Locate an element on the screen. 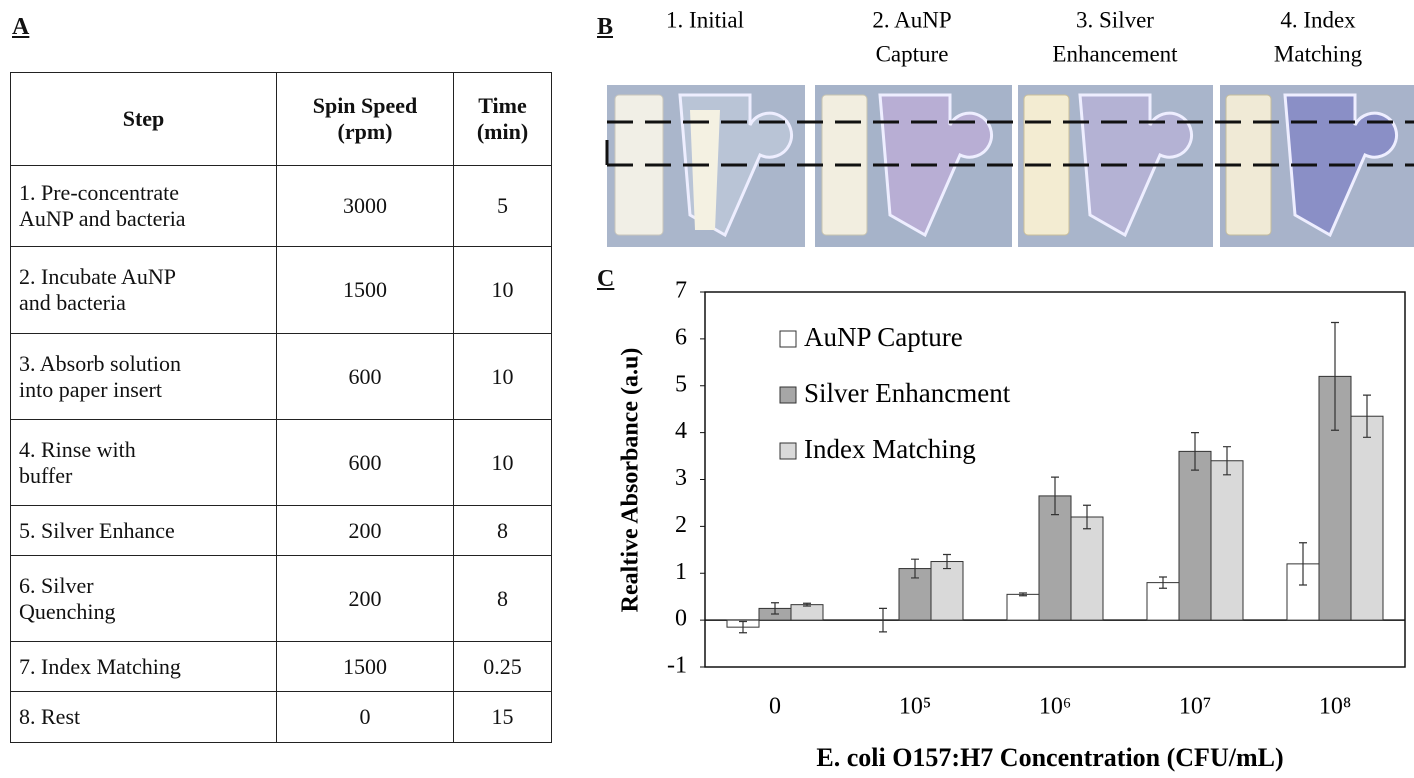 Image resolution: width=1414 pixels, height=778 pixels. table-cell: 3. Absorb solution into paper insert is located at coordinates (143, 376).